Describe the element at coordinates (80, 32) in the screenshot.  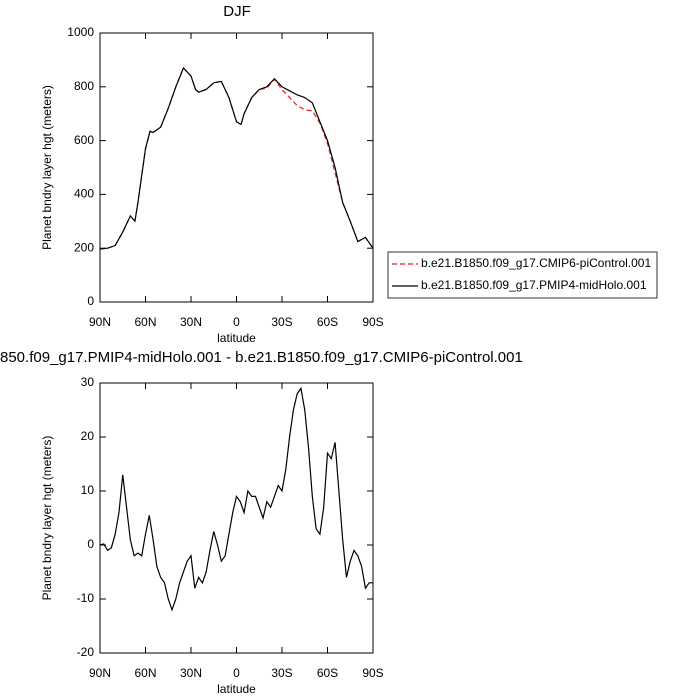
I see `y-tick-label: 1000` at that location.